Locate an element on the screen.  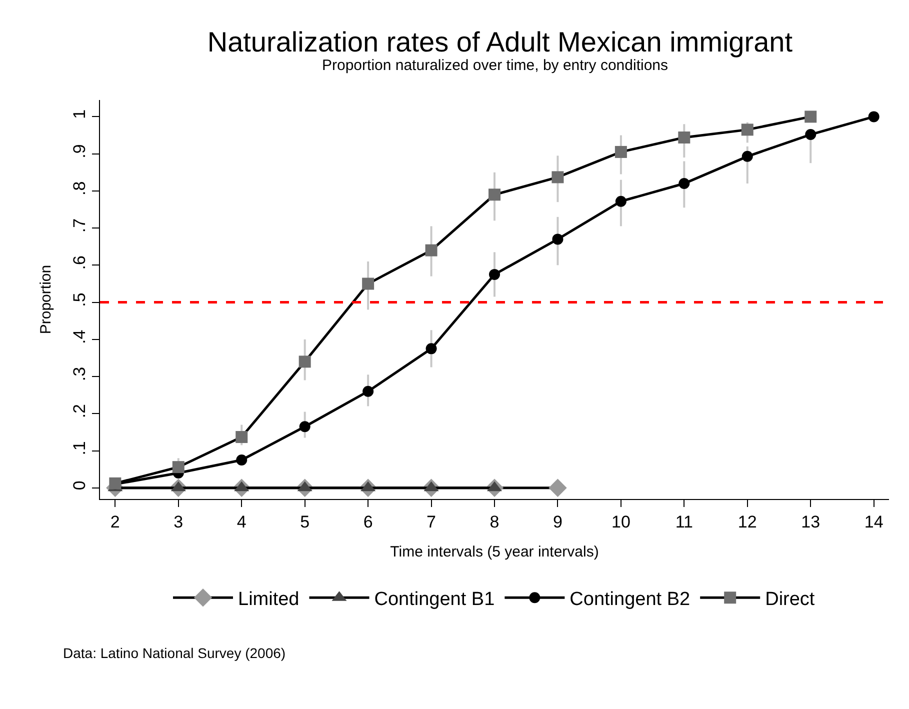
x-tick-label: 7 is located at coordinates (431, 522).